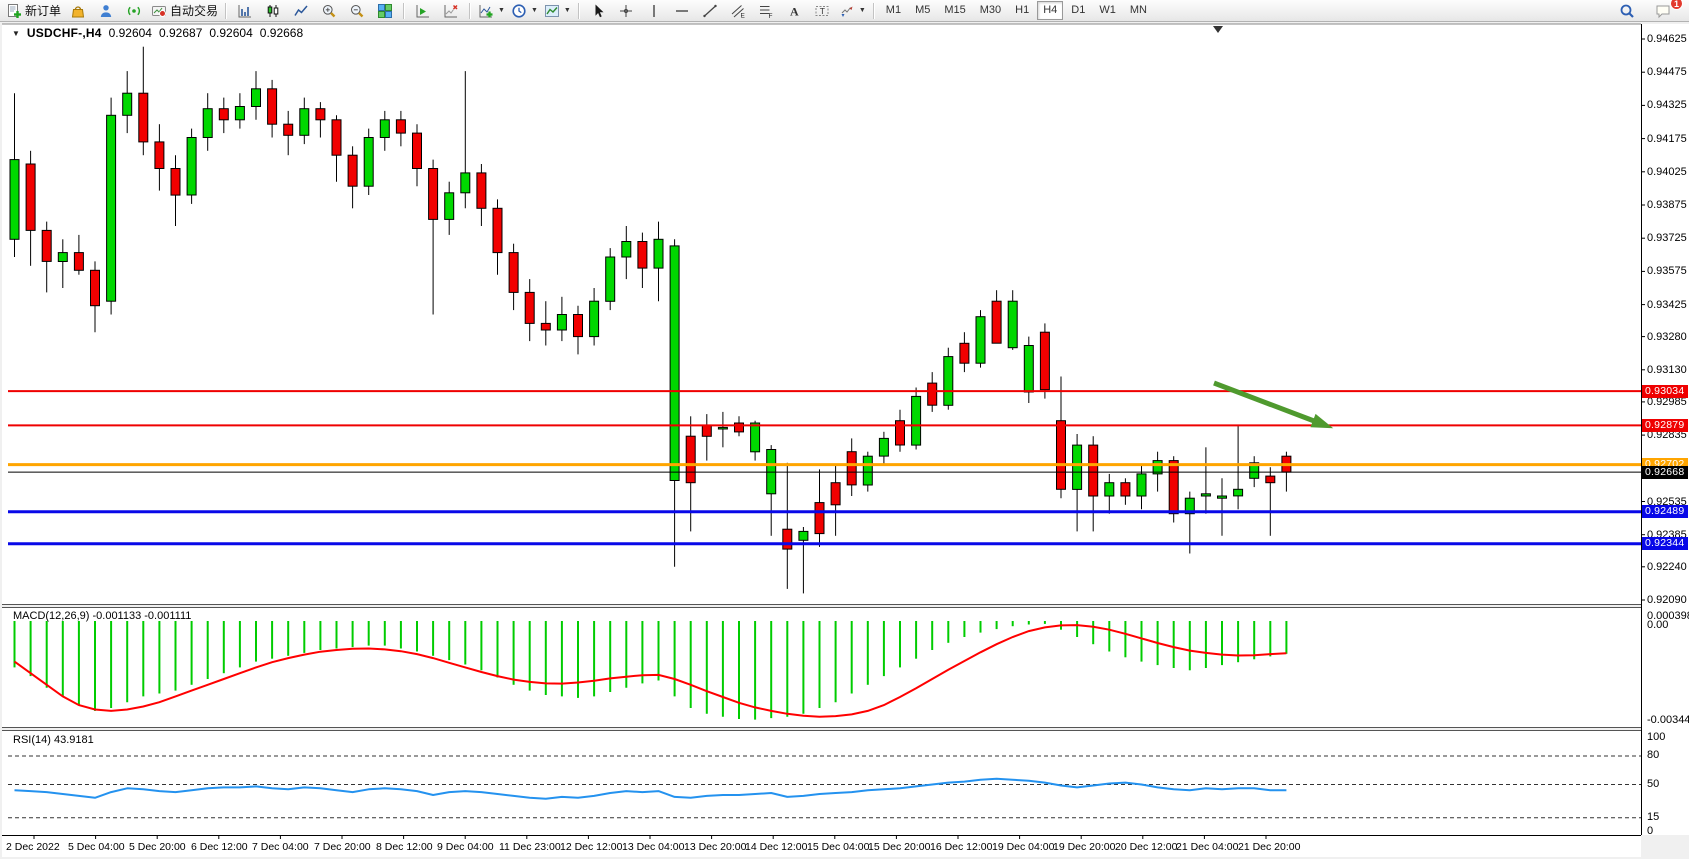 The height and width of the screenshot is (859, 1689). What do you see at coordinates (557, 11) in the screenshot?
I see `templates-button: ▼` at bounding box center [557, 11].